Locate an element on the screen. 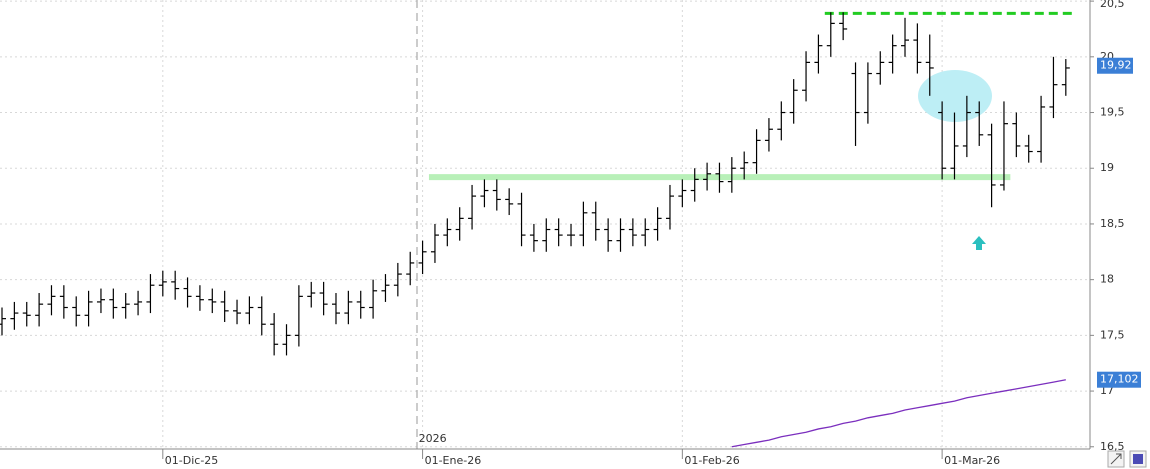 This screenshot has height=469, width=1150. y-tick-label: 19 is located at coordinates (1107, 167).